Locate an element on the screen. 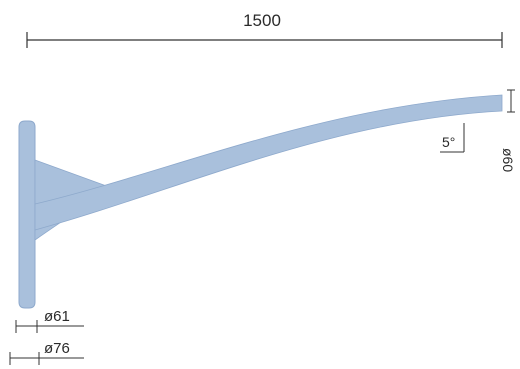 This screenshot has width=520, height=369. mounting-pipe is located at coordinates (27, 214).